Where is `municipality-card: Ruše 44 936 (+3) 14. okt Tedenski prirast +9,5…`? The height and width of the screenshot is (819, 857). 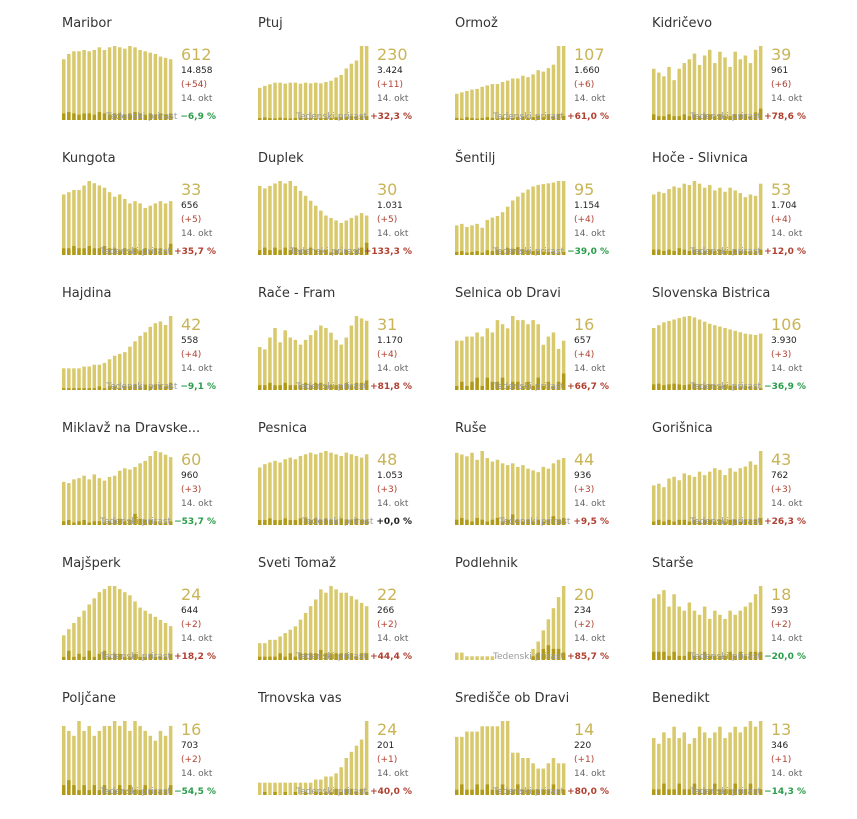
municipality-card: Ruše 44 936 (+3) 14. okt Tedenski prirast +9,5… is located at coordinates (545, 485).